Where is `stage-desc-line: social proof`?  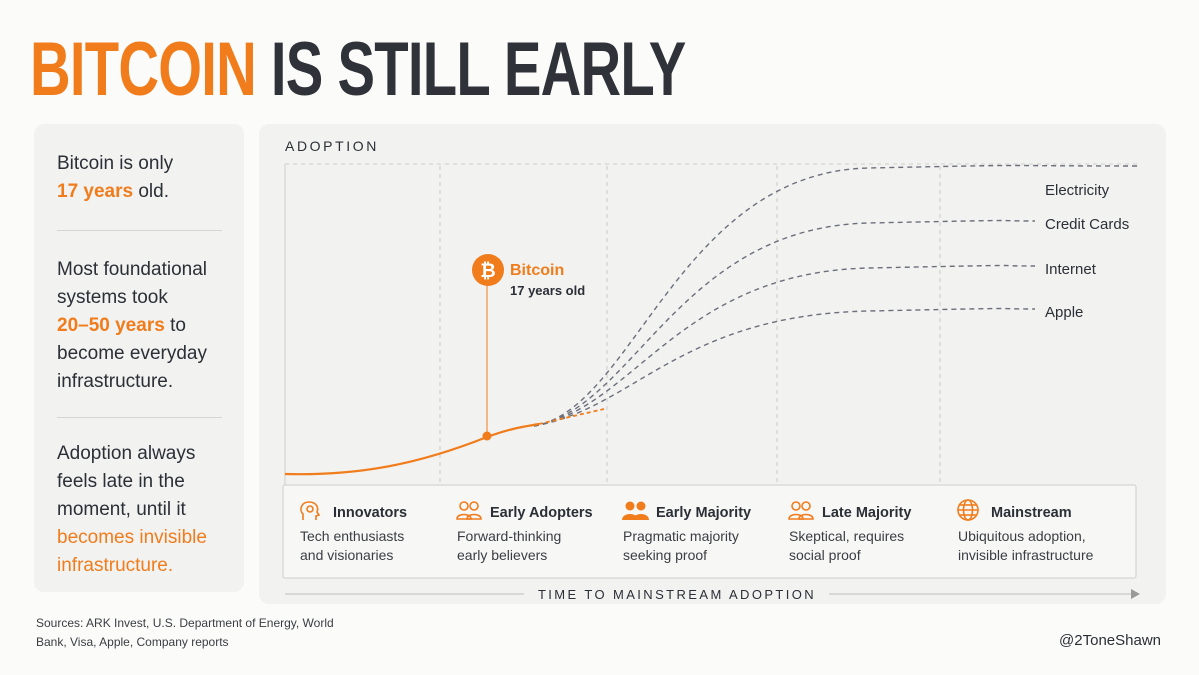
stage-desc-line: social proof is located at coordinates (825, 555).